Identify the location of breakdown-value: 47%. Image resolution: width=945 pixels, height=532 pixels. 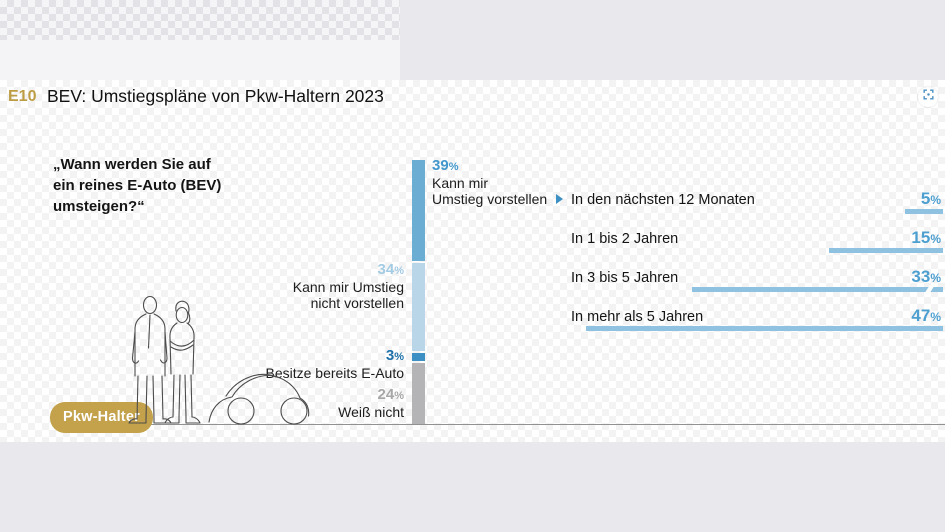
(926, 315).